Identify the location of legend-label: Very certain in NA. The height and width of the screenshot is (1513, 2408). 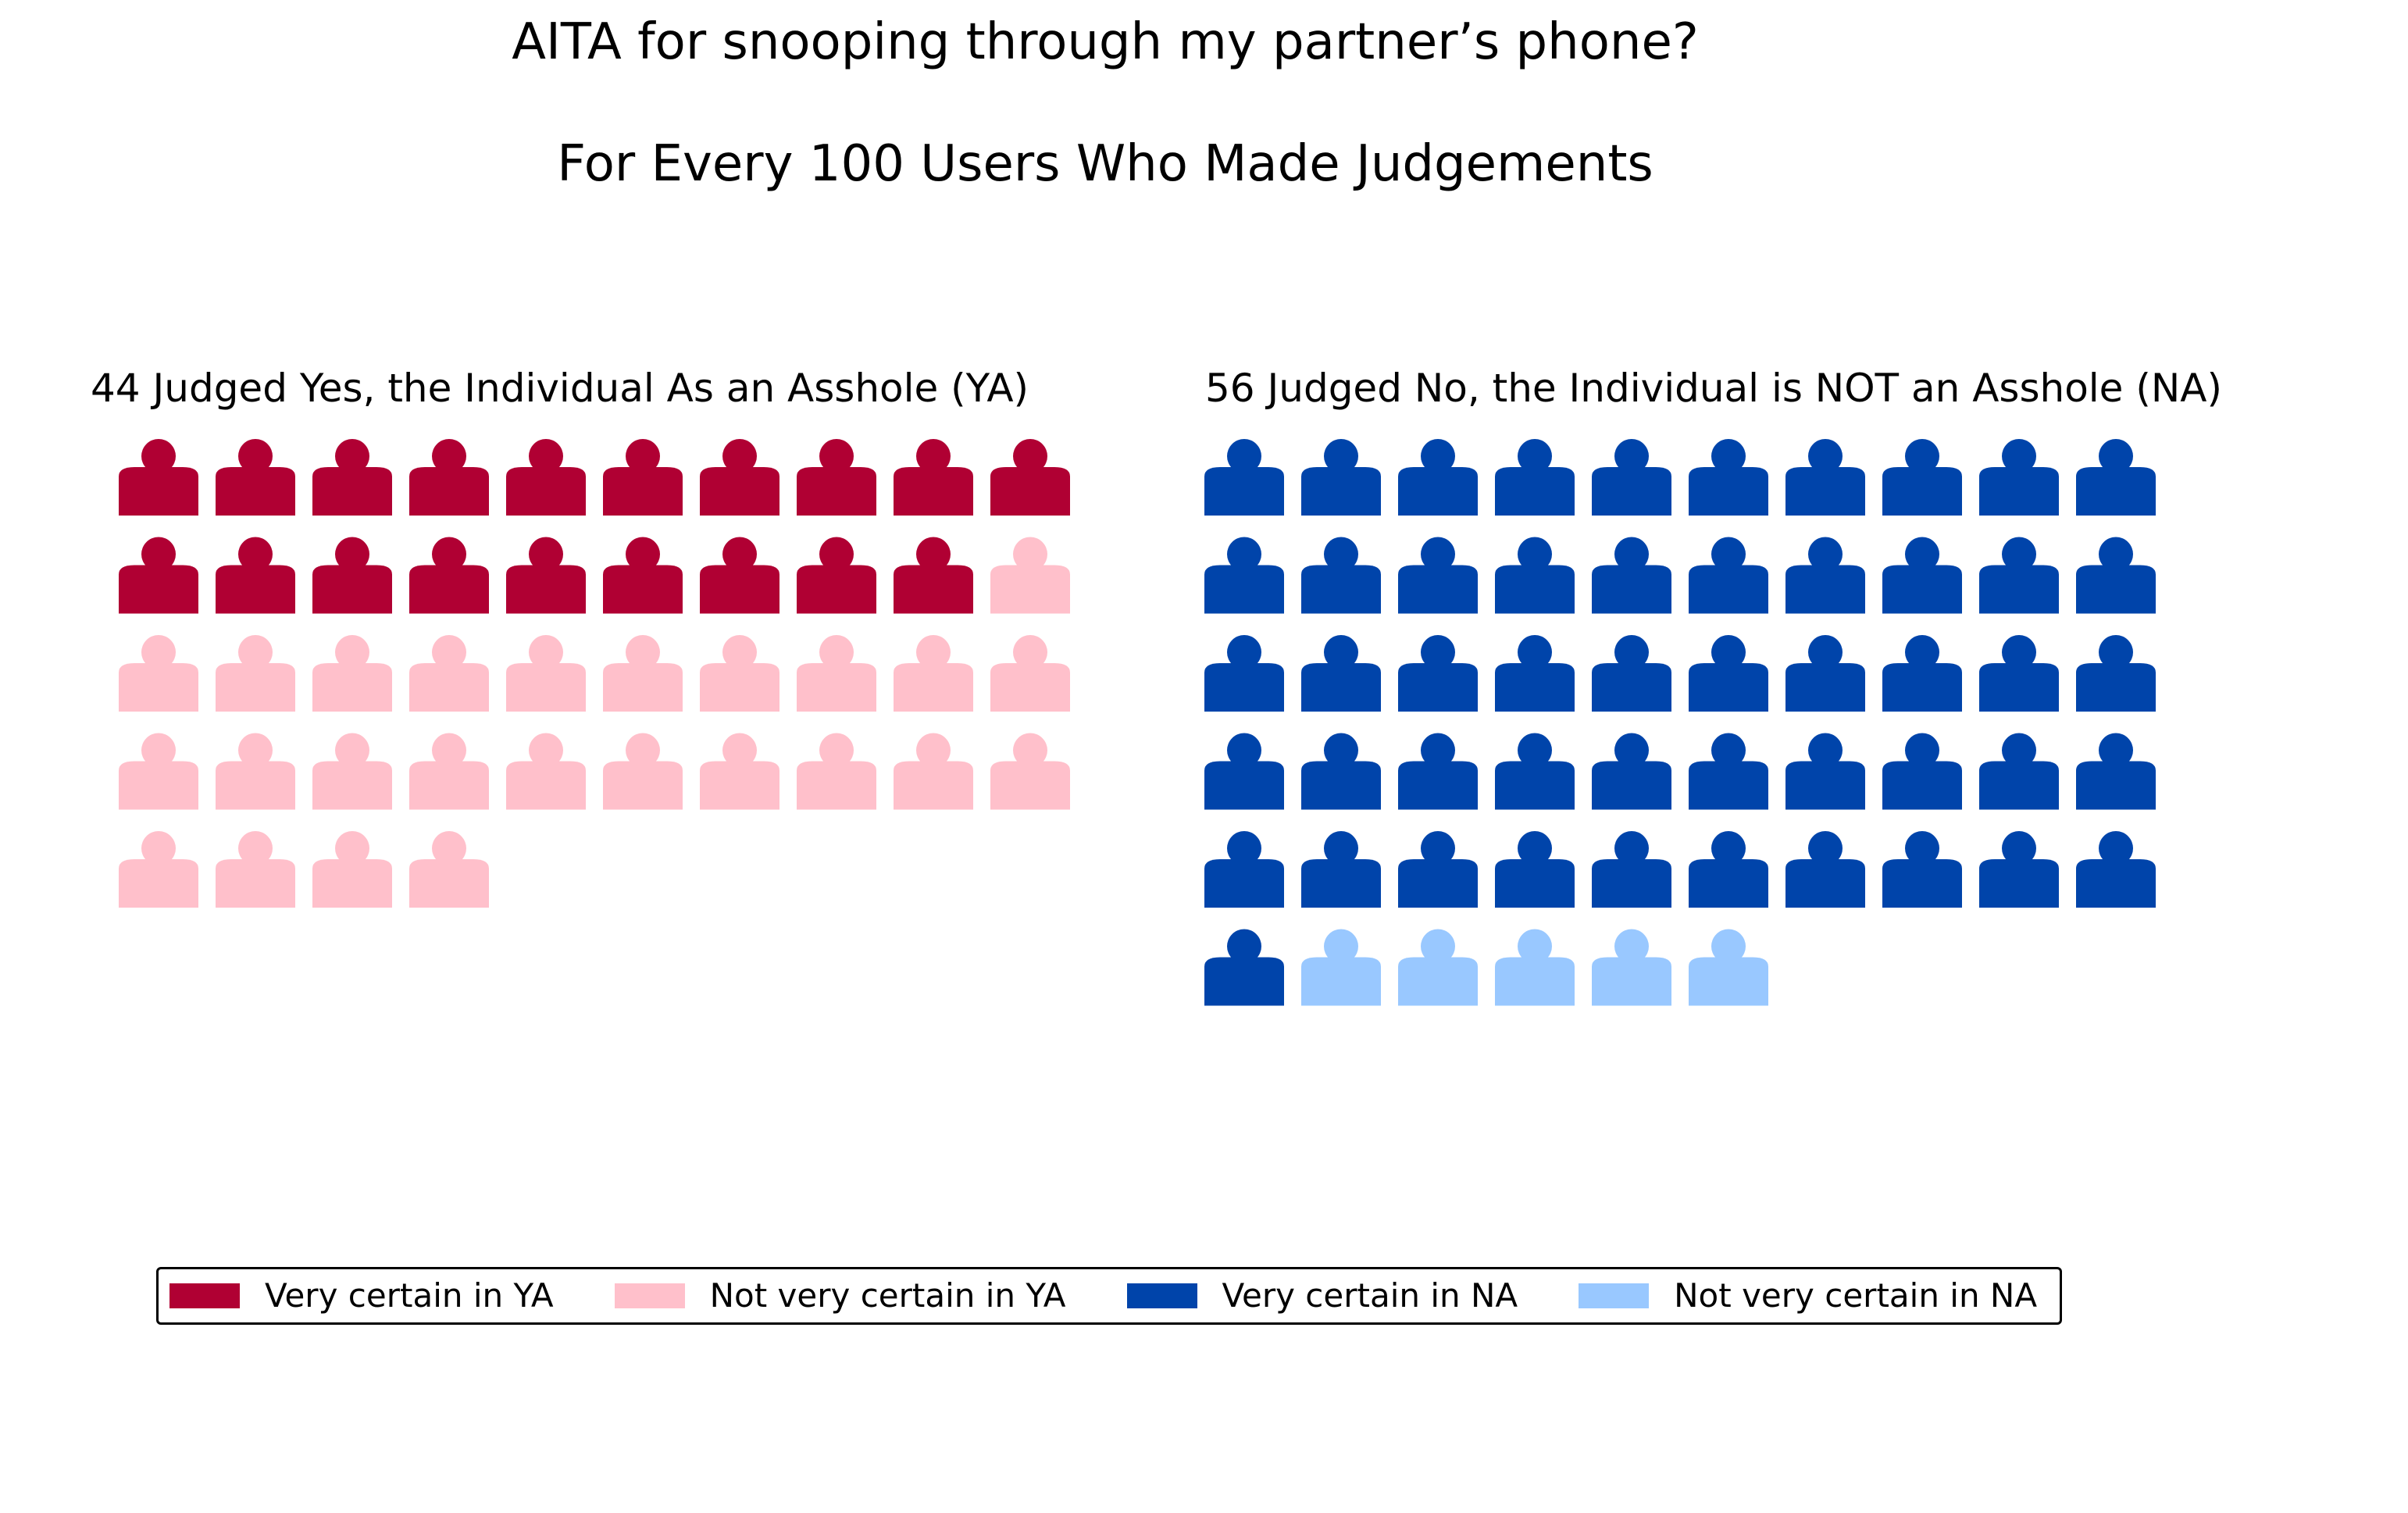
(1370, 1295).